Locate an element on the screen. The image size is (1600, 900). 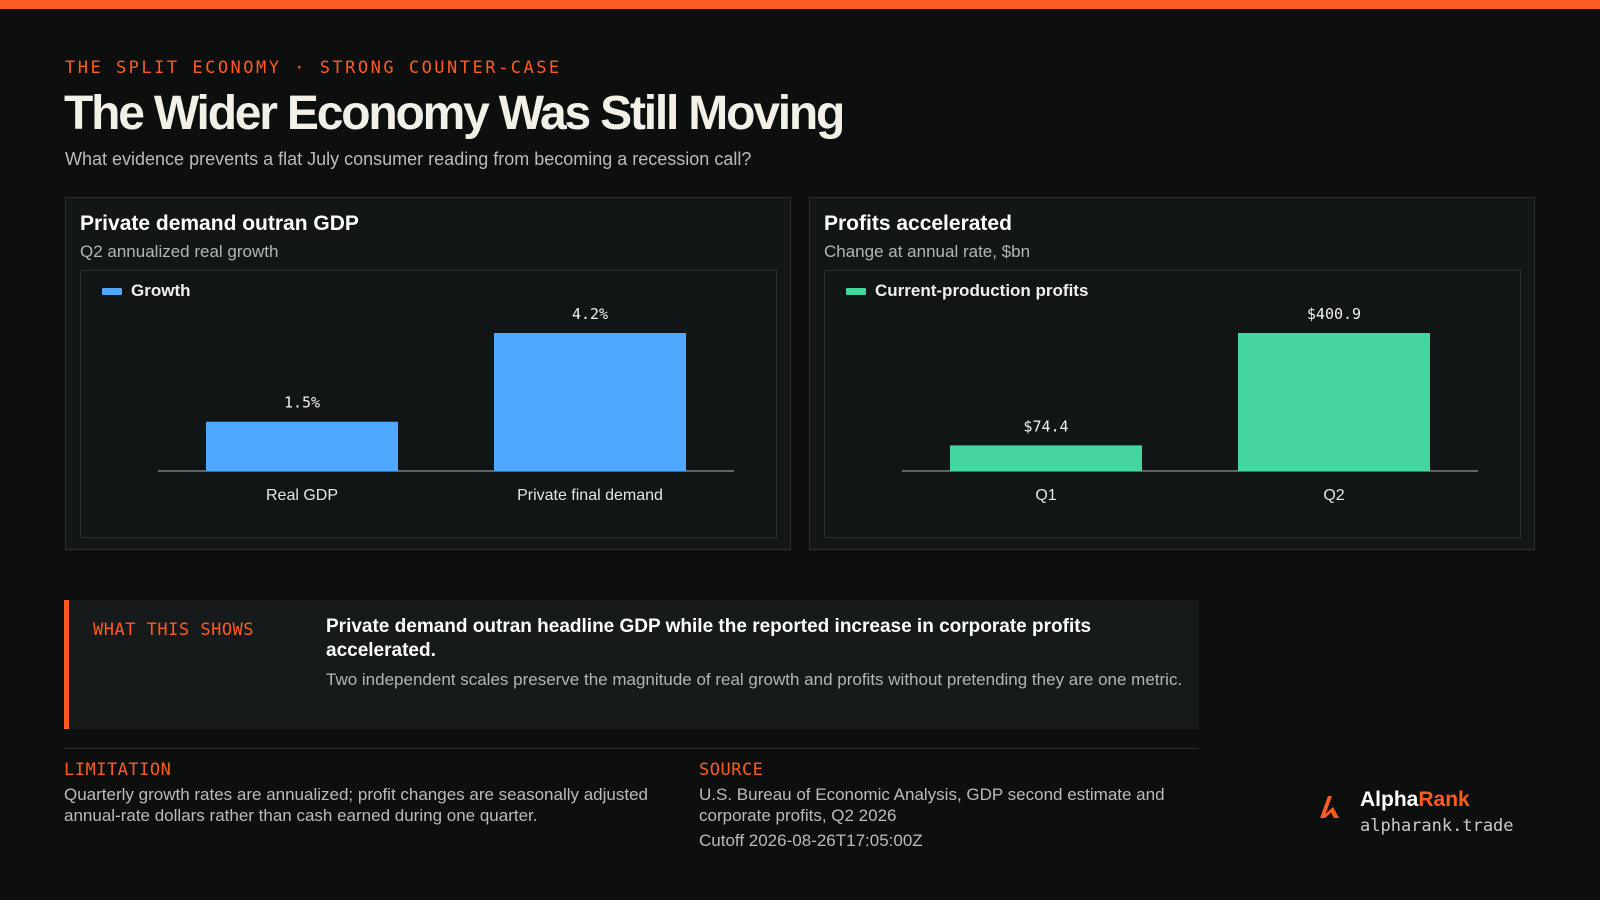
legend: Growth is located at coordinates (146, 291).